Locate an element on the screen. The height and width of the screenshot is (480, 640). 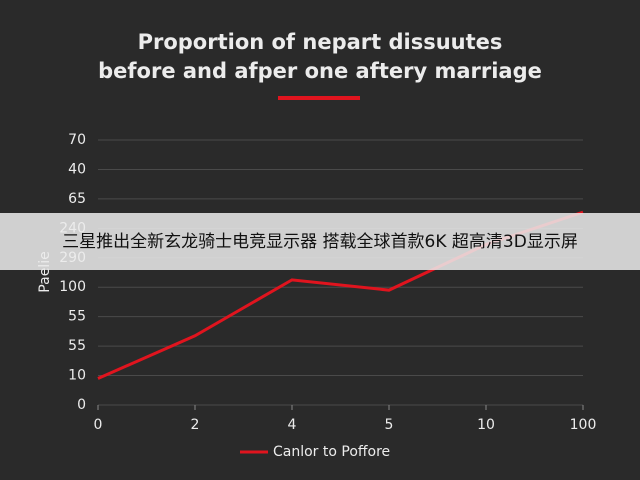
chart-title-line: Proportion of nepart dissuutes is located at coordinates (320, 42).